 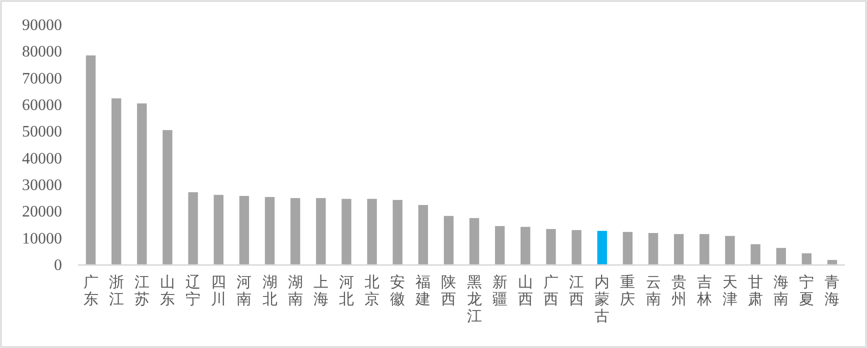 I want to click on x-tick-label: 辽宁, so click(x=193, y=290).